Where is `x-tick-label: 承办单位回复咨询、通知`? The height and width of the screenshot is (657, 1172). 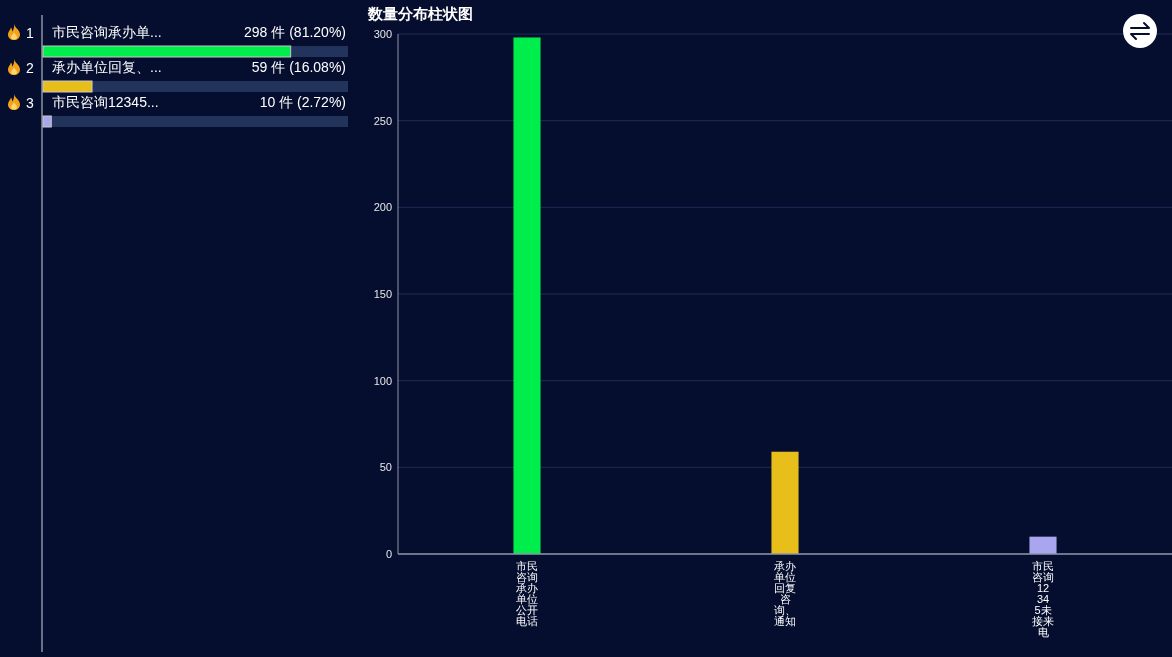 x-tick-label: 承办单位回复咨询、通知 is located at coordinates (785, 593).